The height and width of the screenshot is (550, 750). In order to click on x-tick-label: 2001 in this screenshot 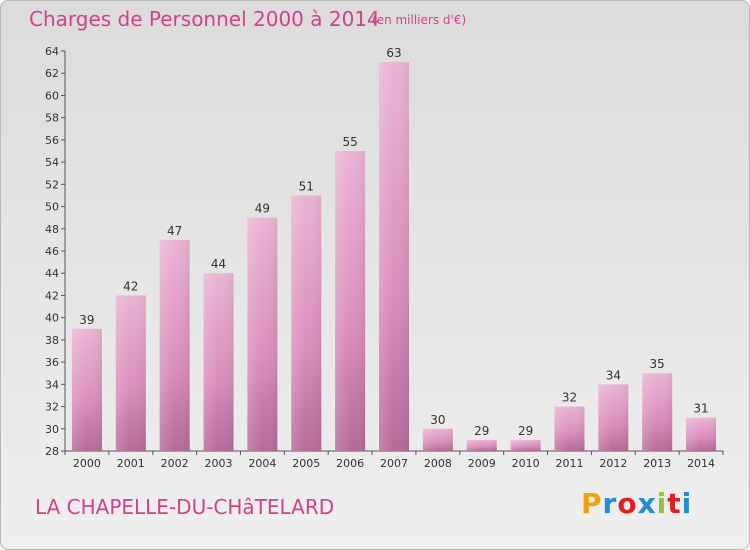, I will do `click(131, 463)`.